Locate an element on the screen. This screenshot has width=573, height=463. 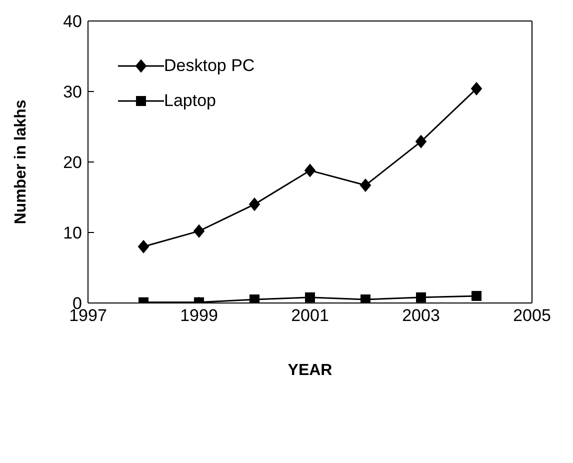
x-tick-label: 2005 is located at coordinates (532, 316).